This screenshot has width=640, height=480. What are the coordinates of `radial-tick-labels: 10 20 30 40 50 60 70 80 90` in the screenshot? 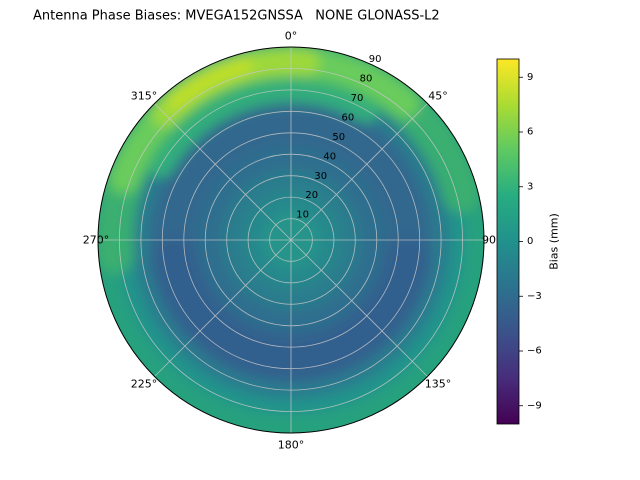 It's located at (338, 137).